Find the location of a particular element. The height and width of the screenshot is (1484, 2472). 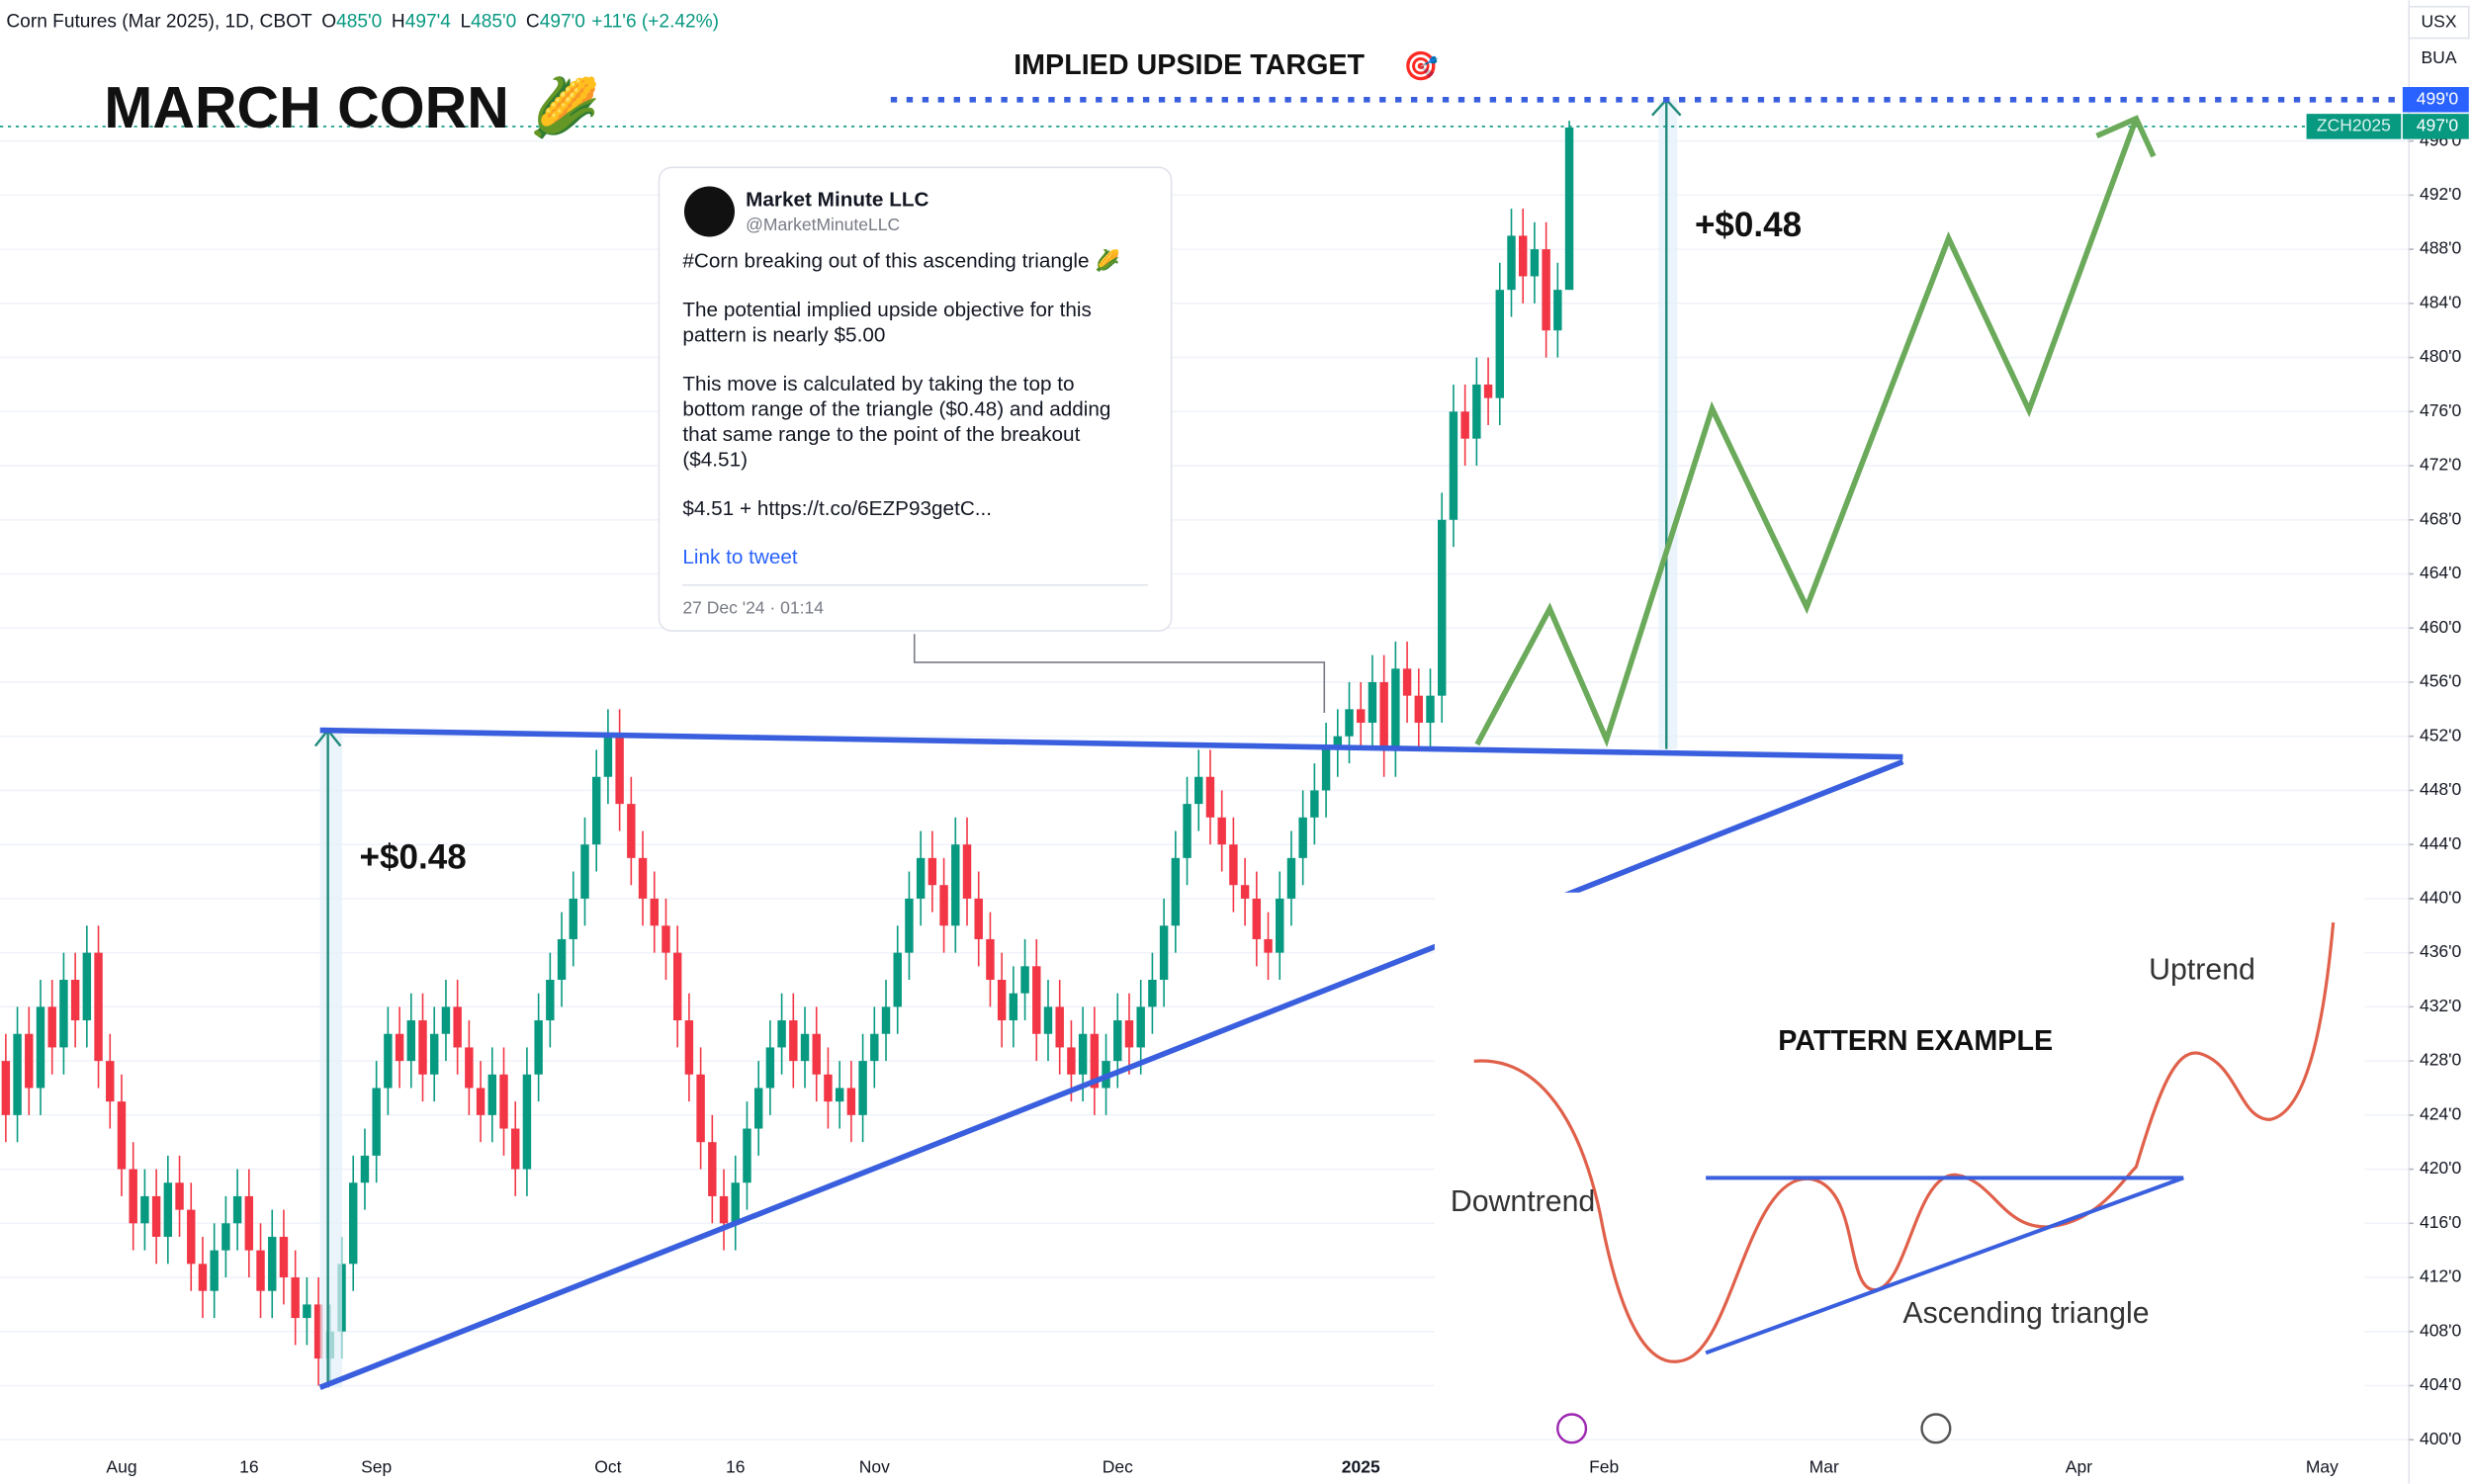

tweet-link: Link to tweet is located at coordinates (740, 557).